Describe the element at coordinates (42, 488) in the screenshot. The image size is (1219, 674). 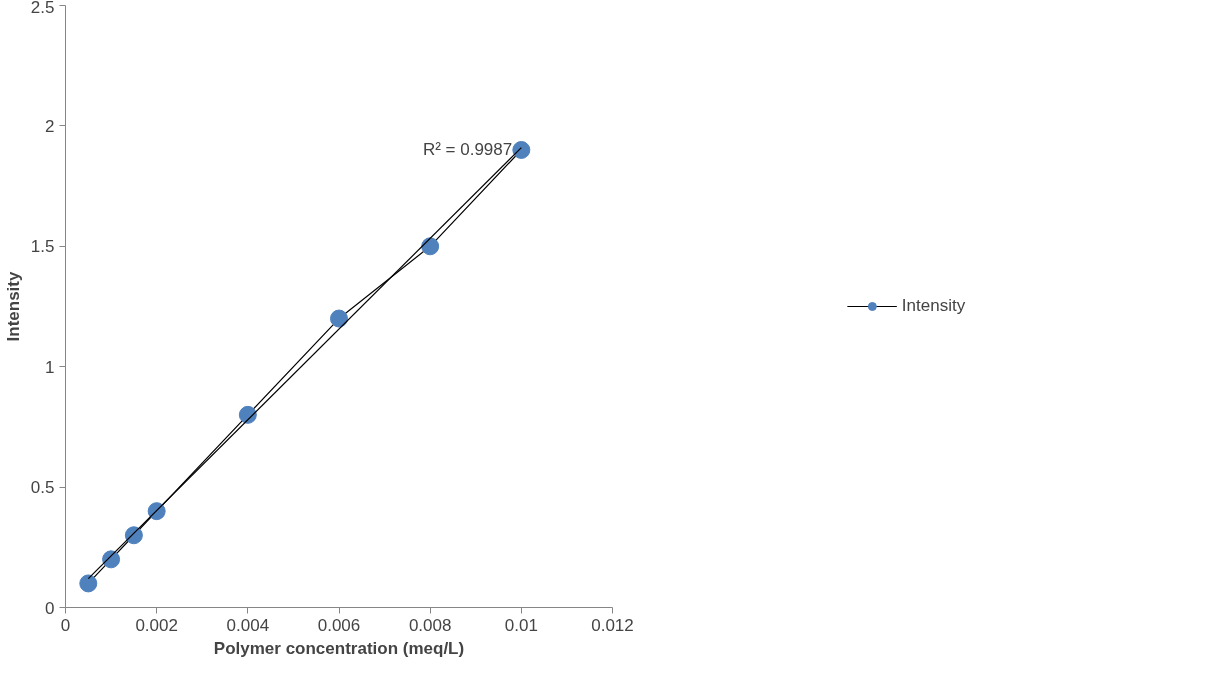
I see `y-tick-label: 0.5` at that location.